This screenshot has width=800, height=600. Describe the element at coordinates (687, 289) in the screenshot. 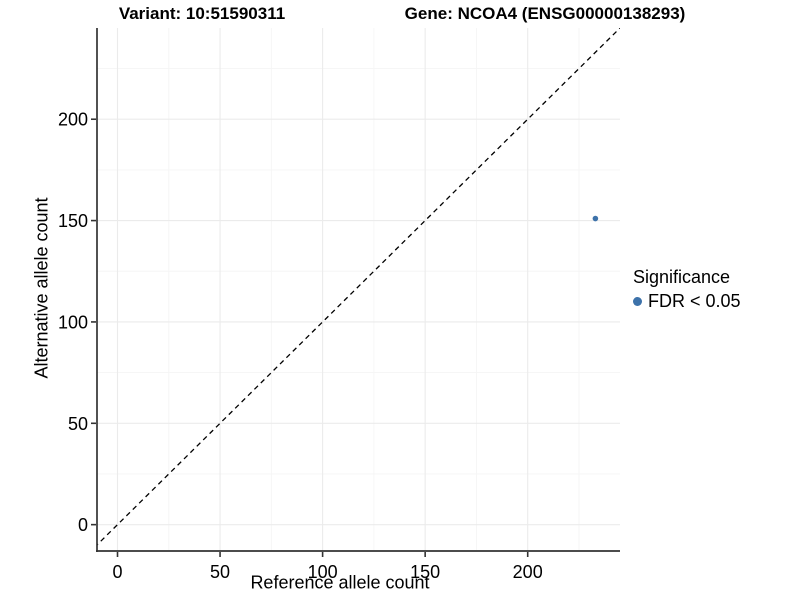

I see `legend: Significance FDR < 0.05` at that location.